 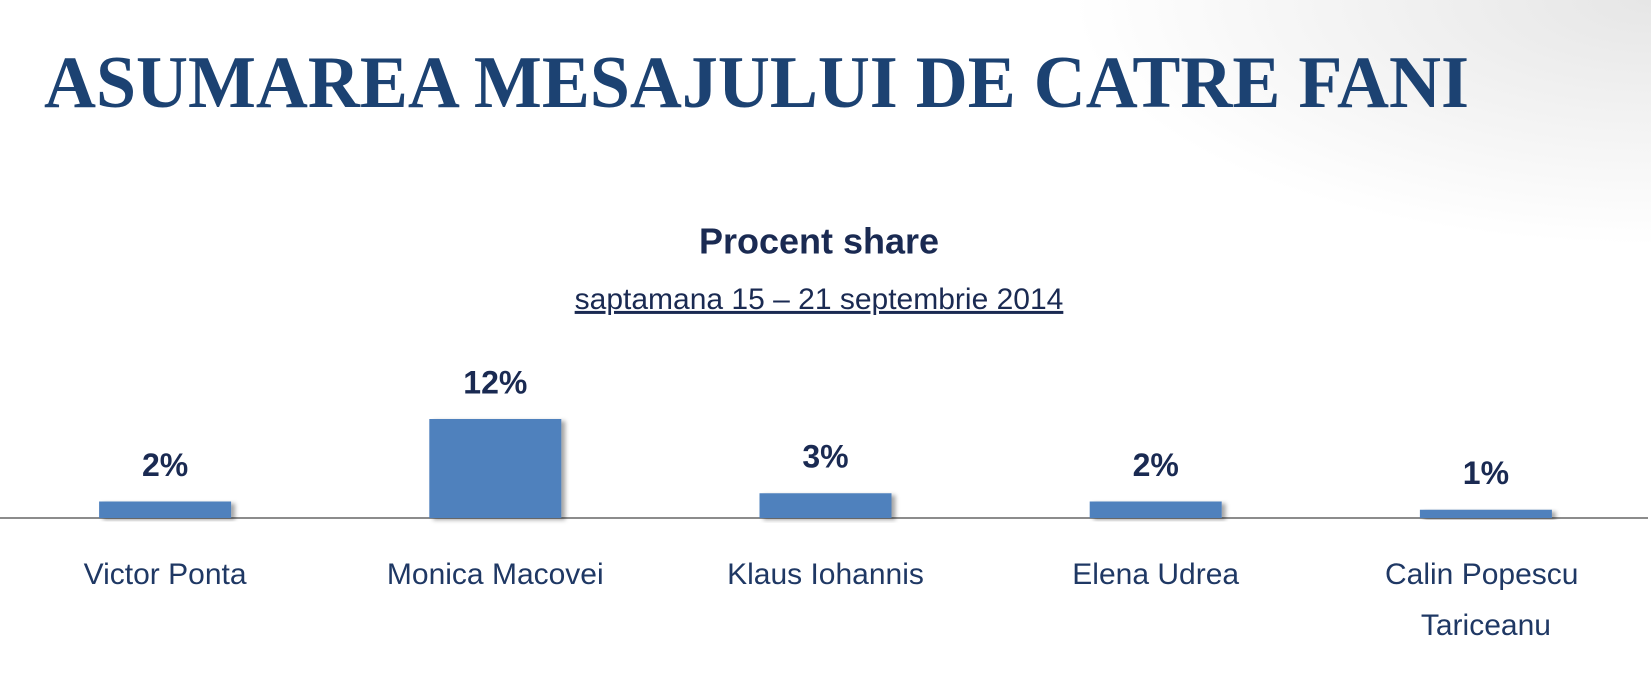 What do you see at coordinates (819, 241) in the screenshot?
I see `chart-title: Procent share` at bounding box center [819, 241].